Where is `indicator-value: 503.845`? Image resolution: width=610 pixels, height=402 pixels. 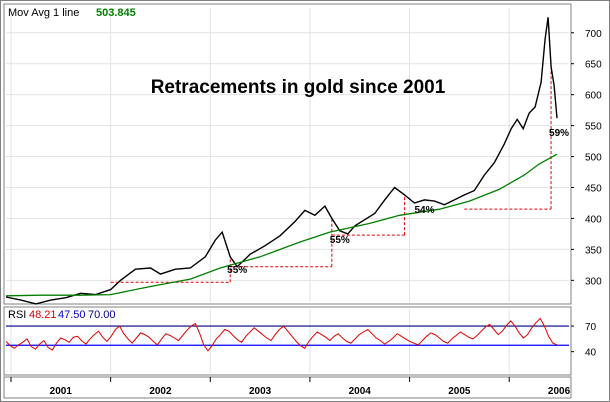
indicator-value: 503.845 is located at coordinates (116, 13).